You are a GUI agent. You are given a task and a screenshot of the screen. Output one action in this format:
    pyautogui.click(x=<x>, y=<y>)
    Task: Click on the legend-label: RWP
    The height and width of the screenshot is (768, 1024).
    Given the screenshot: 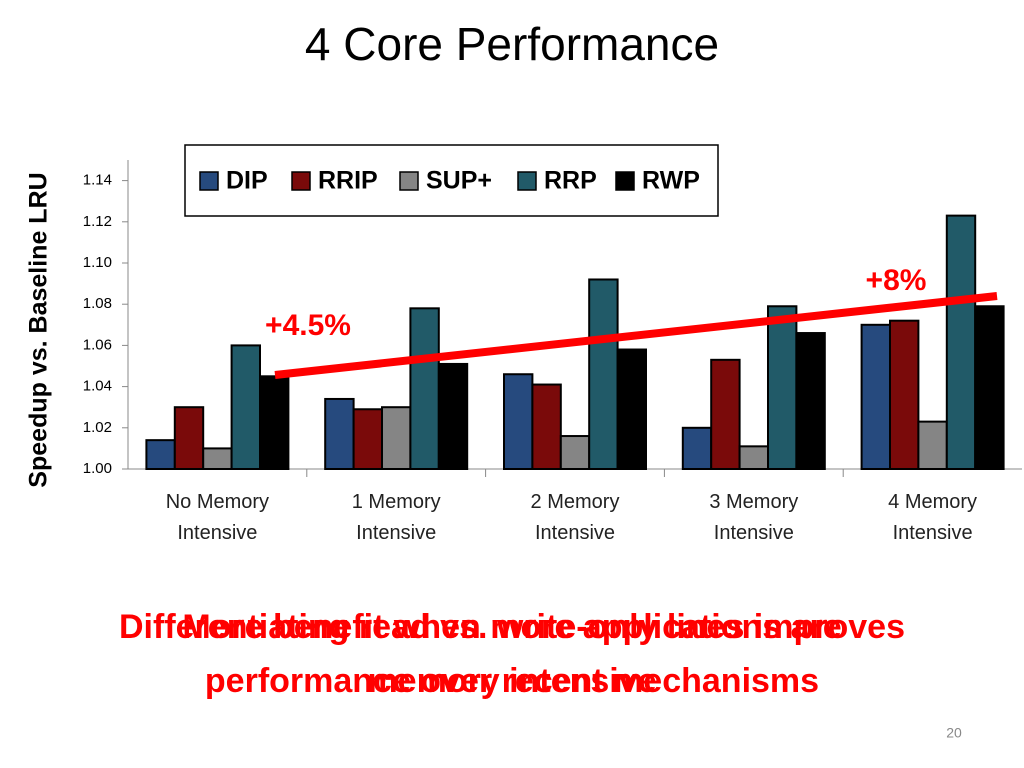 What is the action you would take?
    pyautogui.click(x=671, y=181)
    